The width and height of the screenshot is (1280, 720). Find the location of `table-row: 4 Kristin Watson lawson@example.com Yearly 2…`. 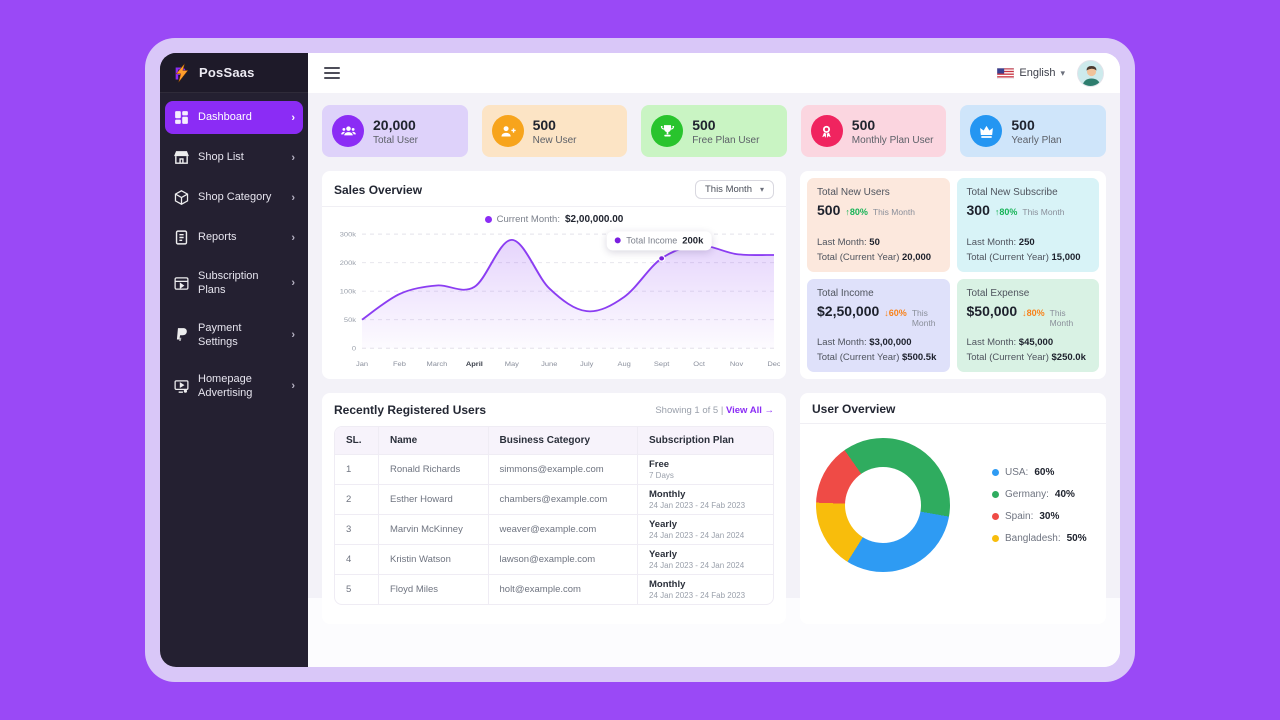

table-row: 4 Kristin Watson lawson@example.com Yearly 2… is located at coordinates (554, 559).